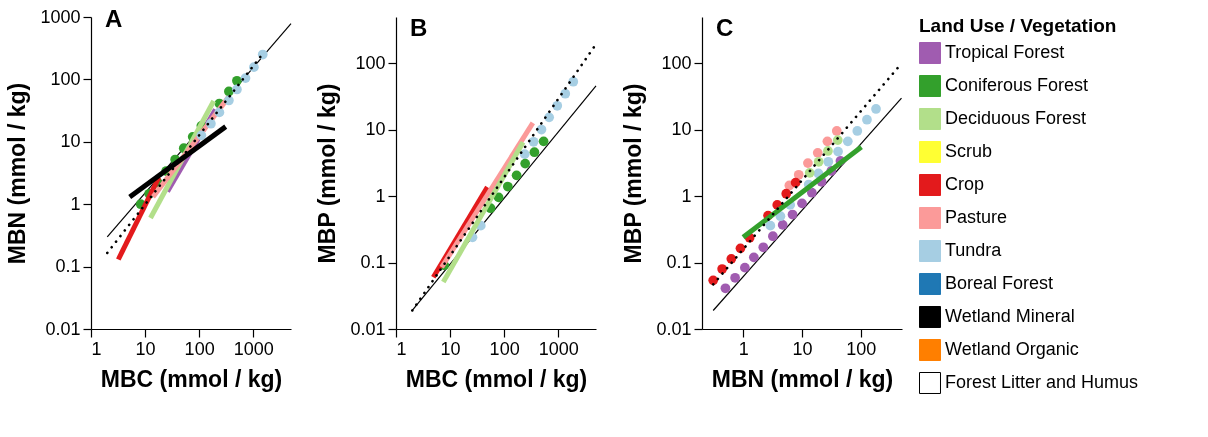  Describe the element at coordinates (419, 27) in the screenshot. I see `chart-title: B` at that location.